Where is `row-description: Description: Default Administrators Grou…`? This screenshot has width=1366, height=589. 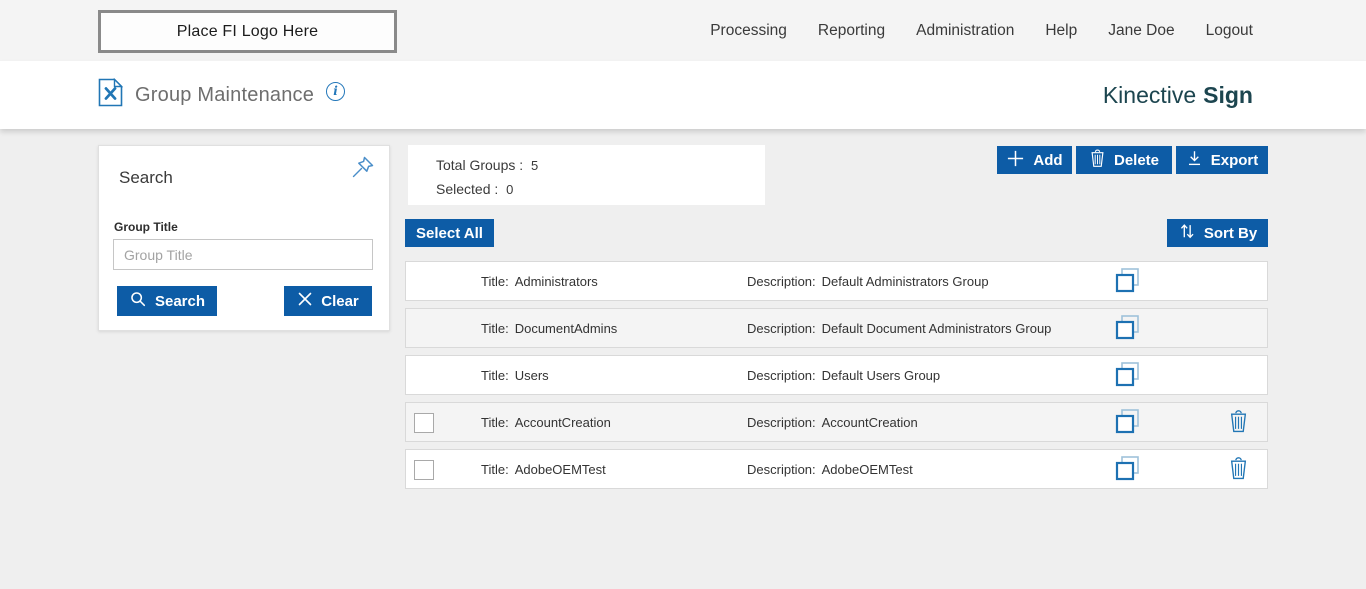 row-description: Description: Default Administrators Grou… is located at coordinates (868, 281).